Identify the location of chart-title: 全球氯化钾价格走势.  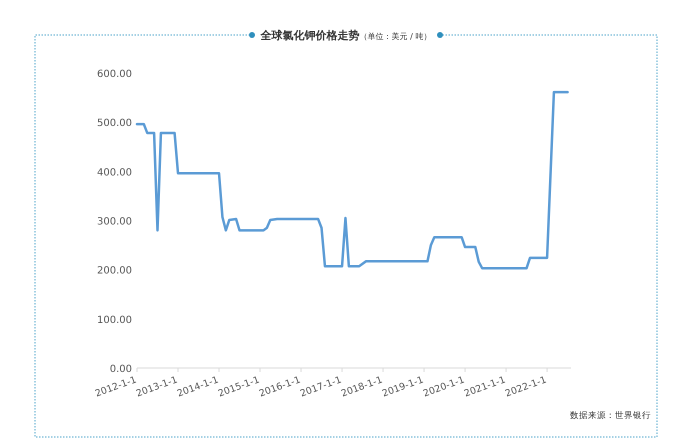
(310, 35).